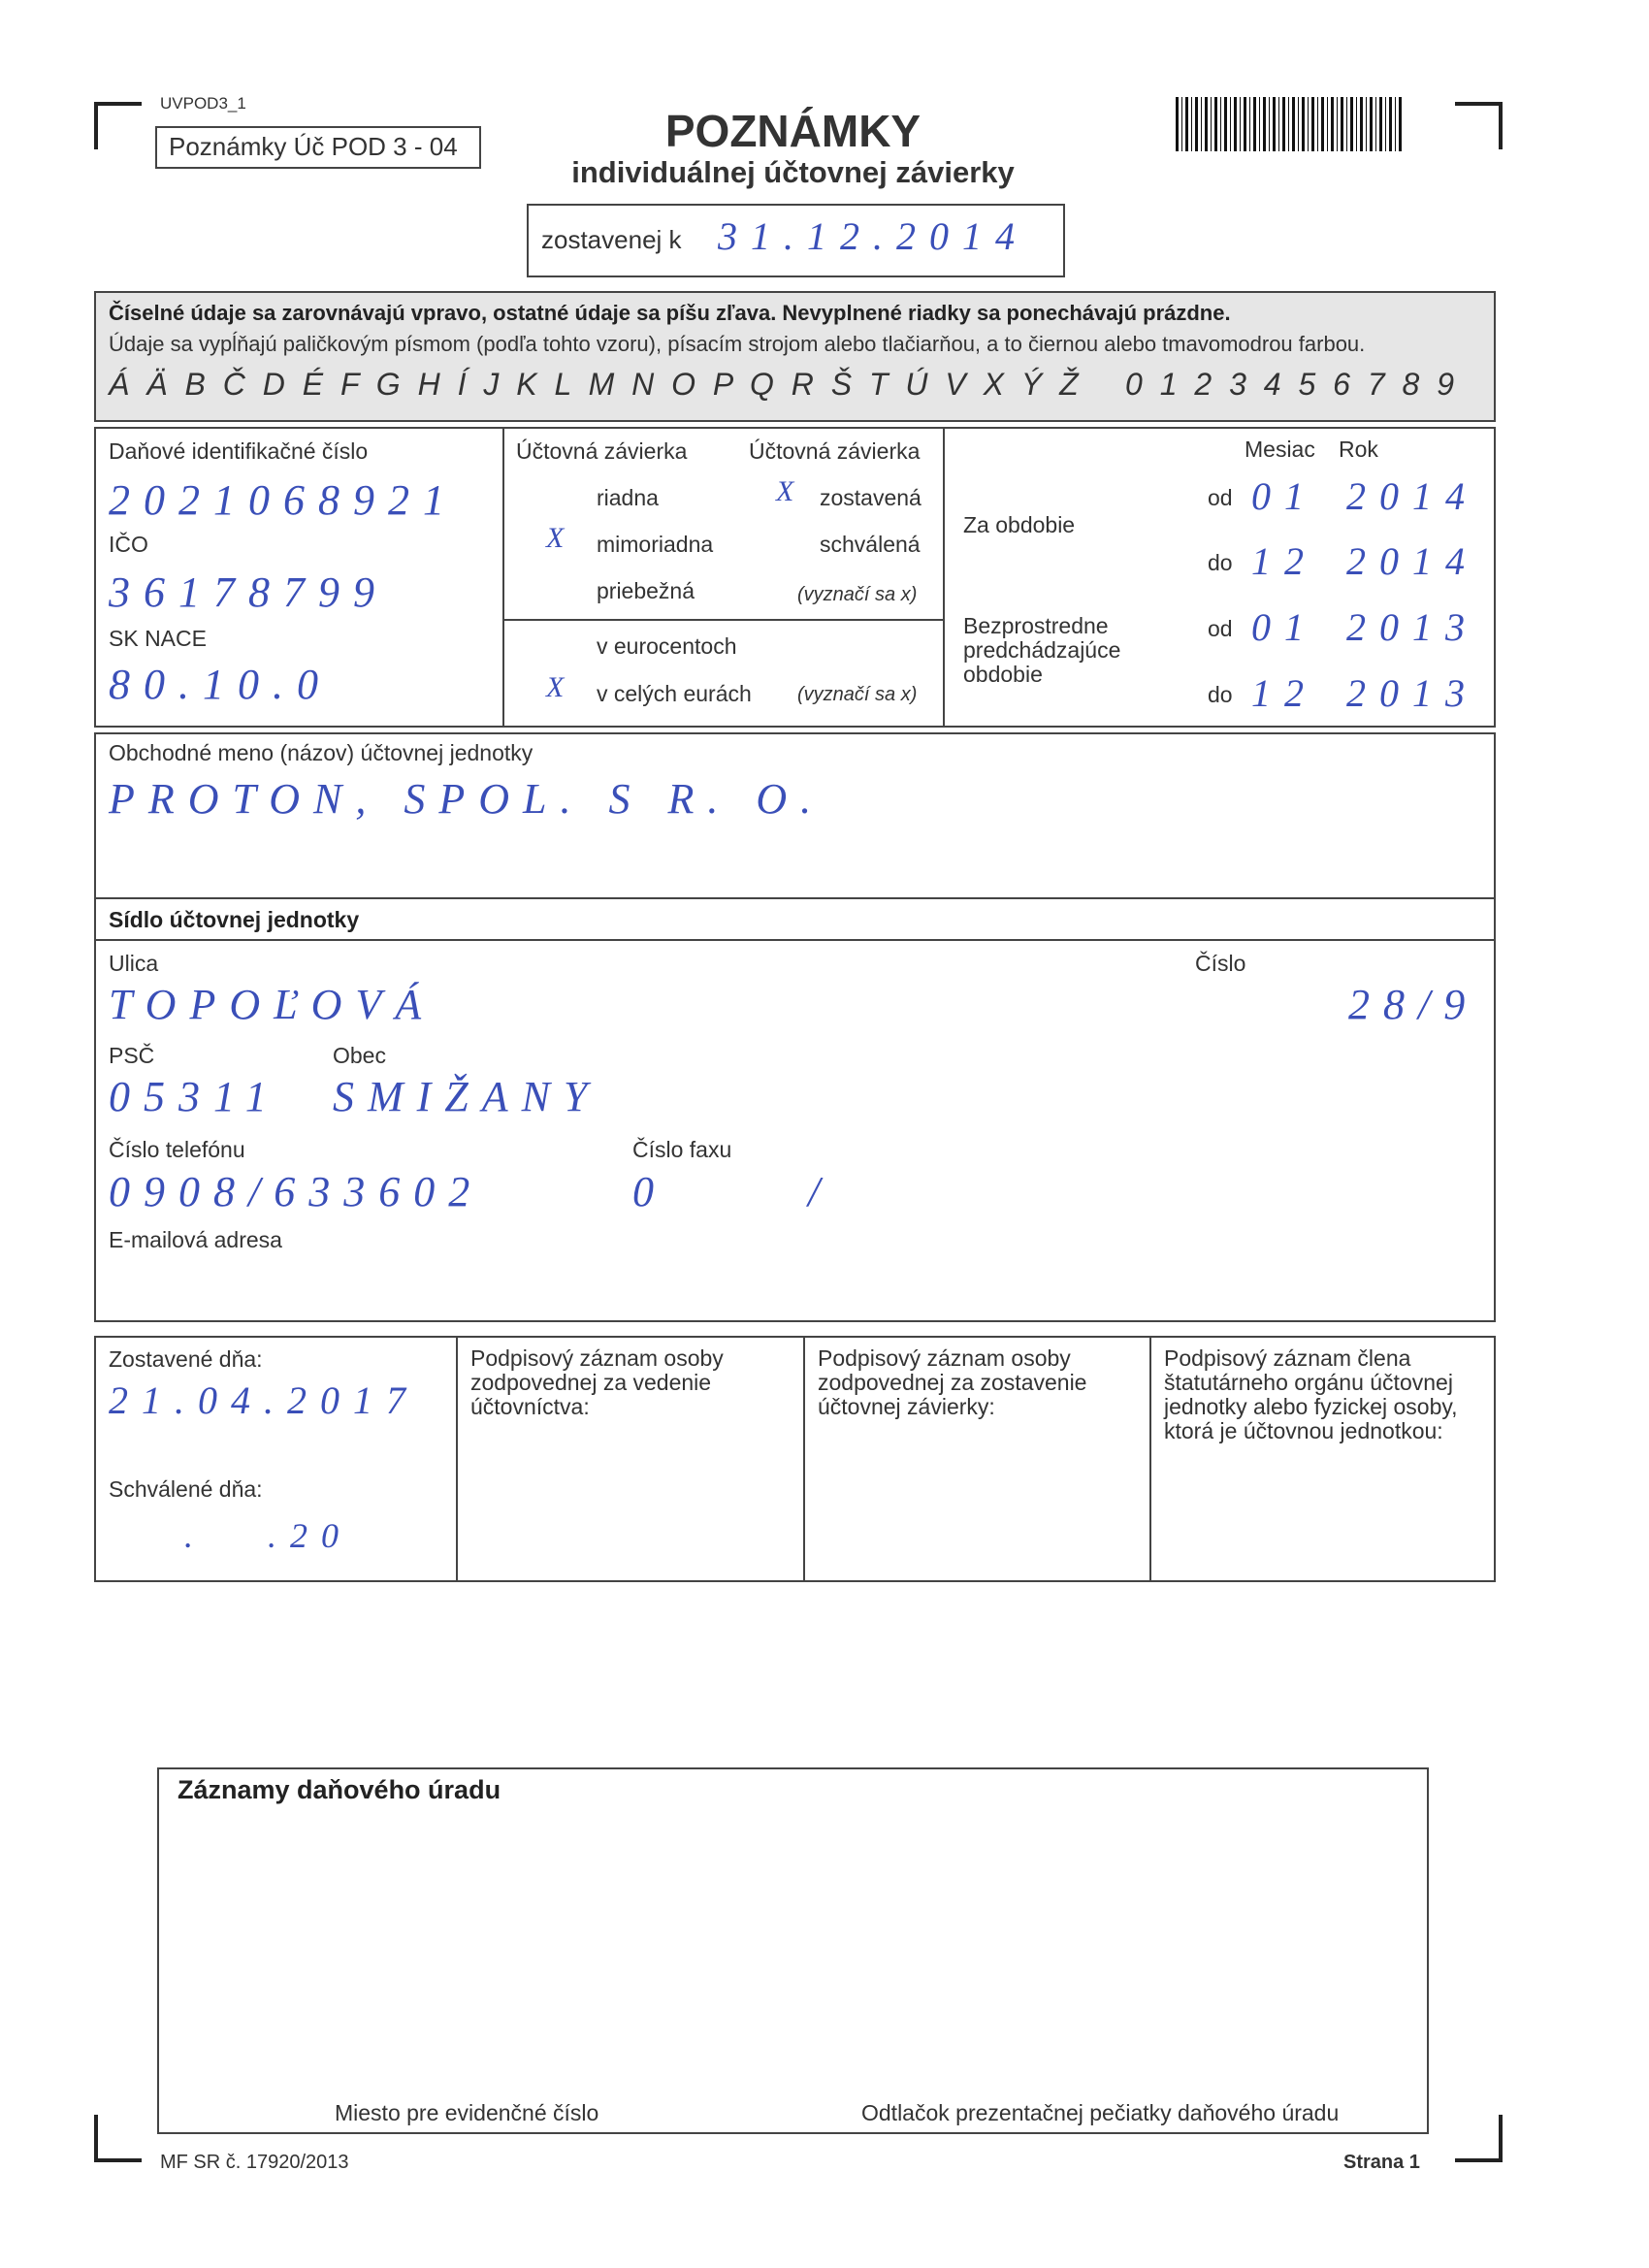  Describe the element at coordinates (795, 1459) in the screenshot. I see `signature-box` at that location.